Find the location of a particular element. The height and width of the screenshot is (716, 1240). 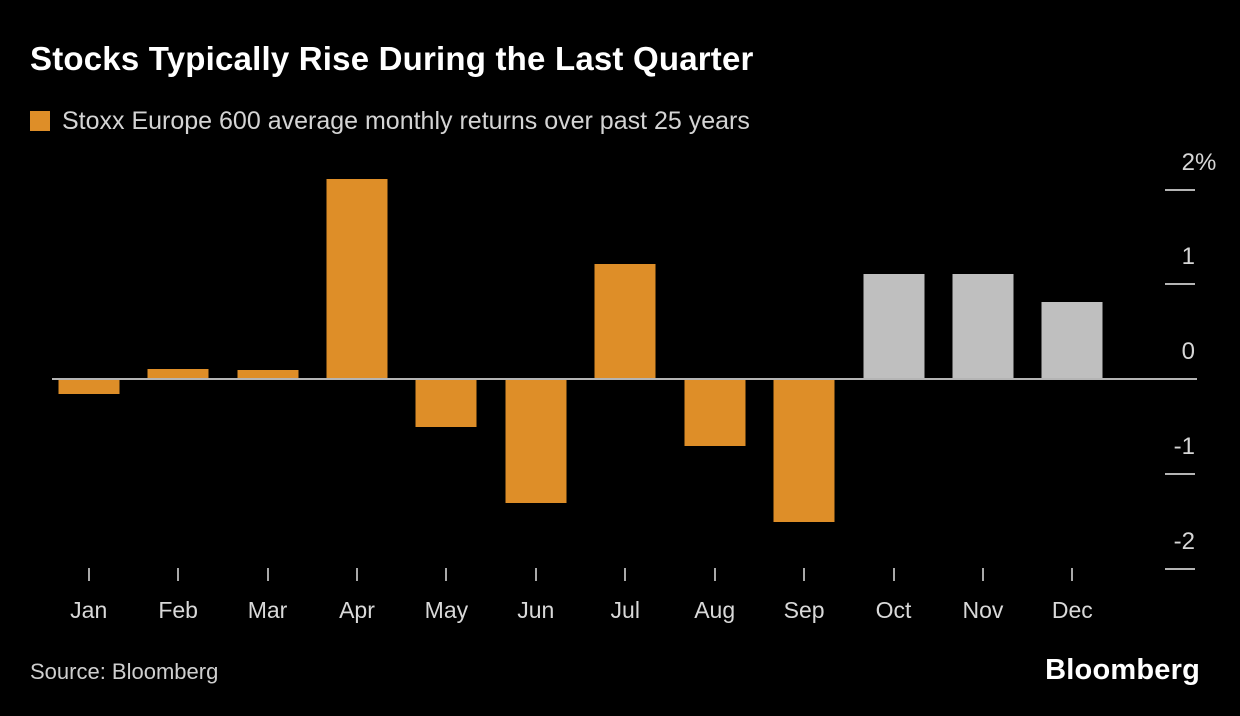

x-tick-feb is located at coordinates (178, 574).